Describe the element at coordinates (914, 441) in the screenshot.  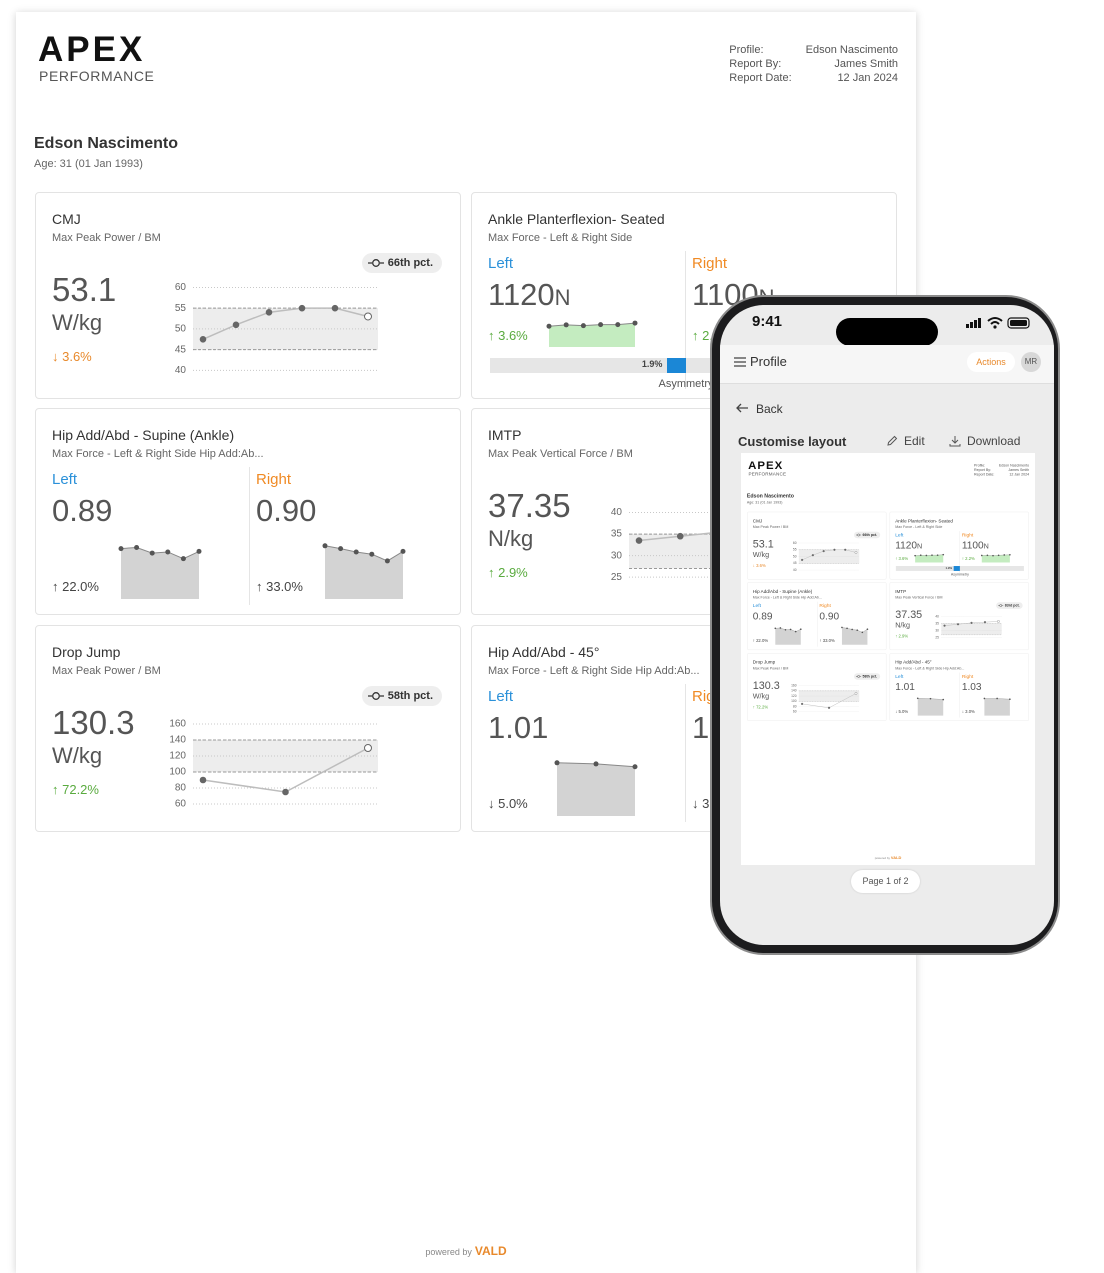
I see `edit-button: Edit` at that location.